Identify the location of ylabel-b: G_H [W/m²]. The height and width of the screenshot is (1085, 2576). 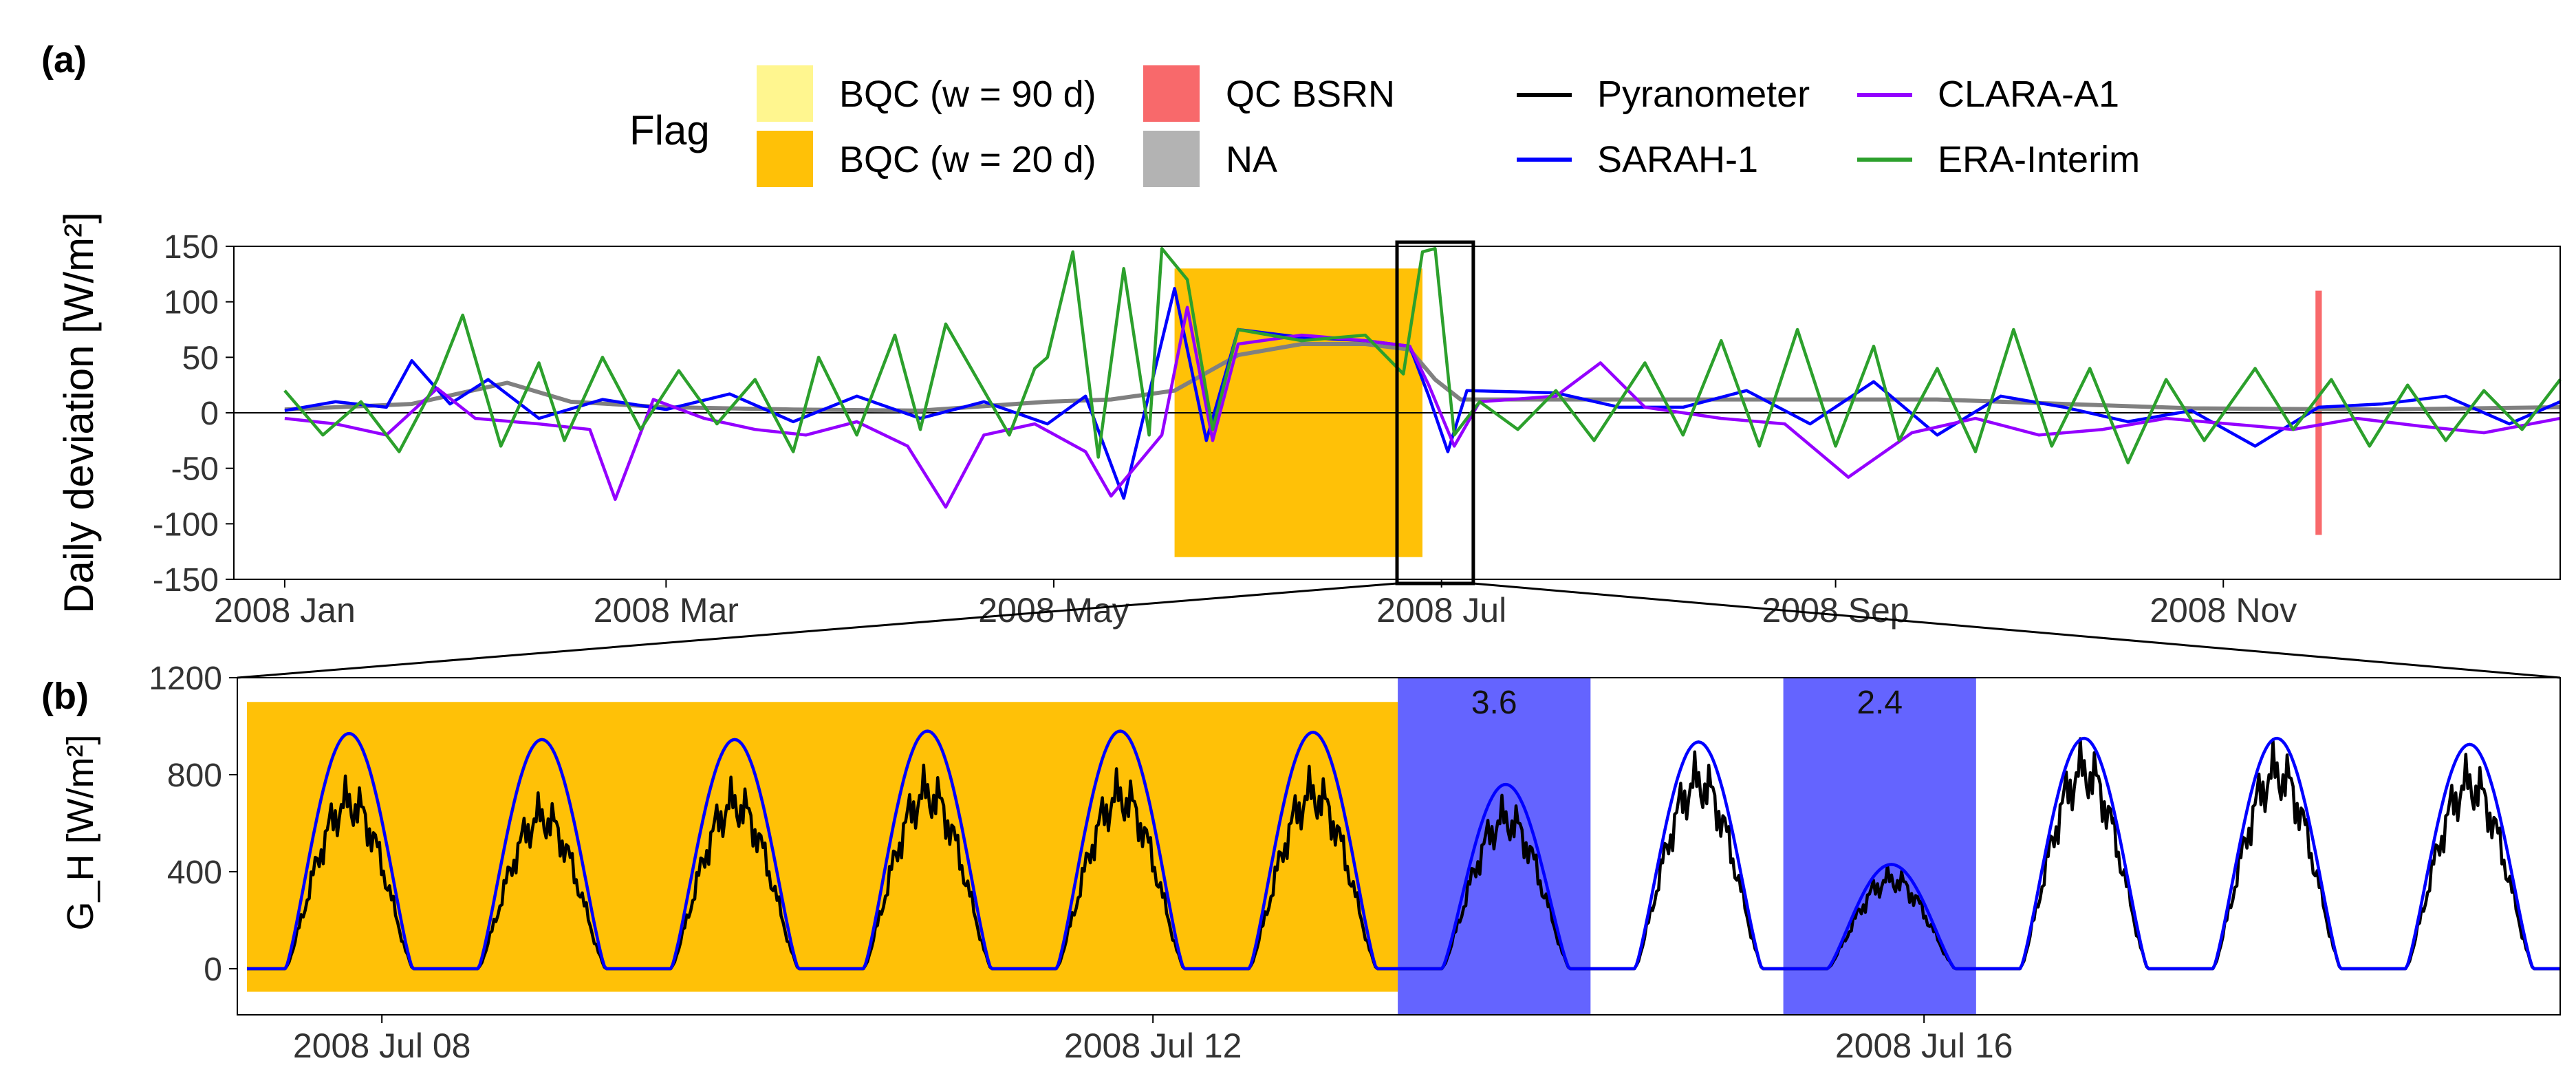
(80, 833).